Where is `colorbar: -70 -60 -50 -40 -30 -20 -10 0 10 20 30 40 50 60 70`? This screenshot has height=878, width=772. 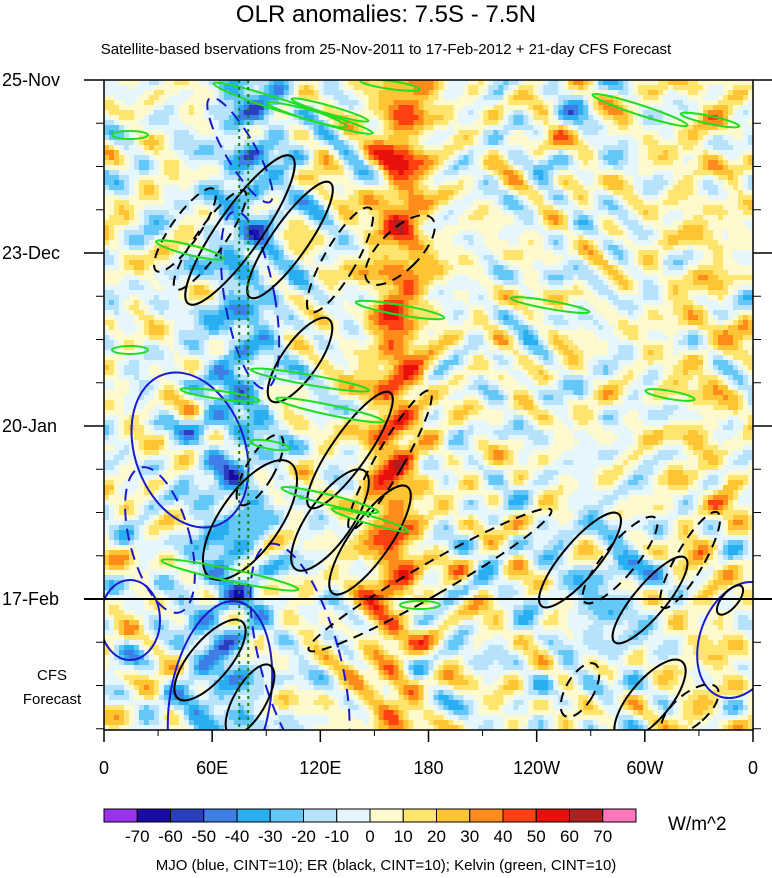
colorbar: -70 -60 -50 -40 -30 -20 -10 0 10 20 30 40 50 60 70 is located at coordinates (370, 827).